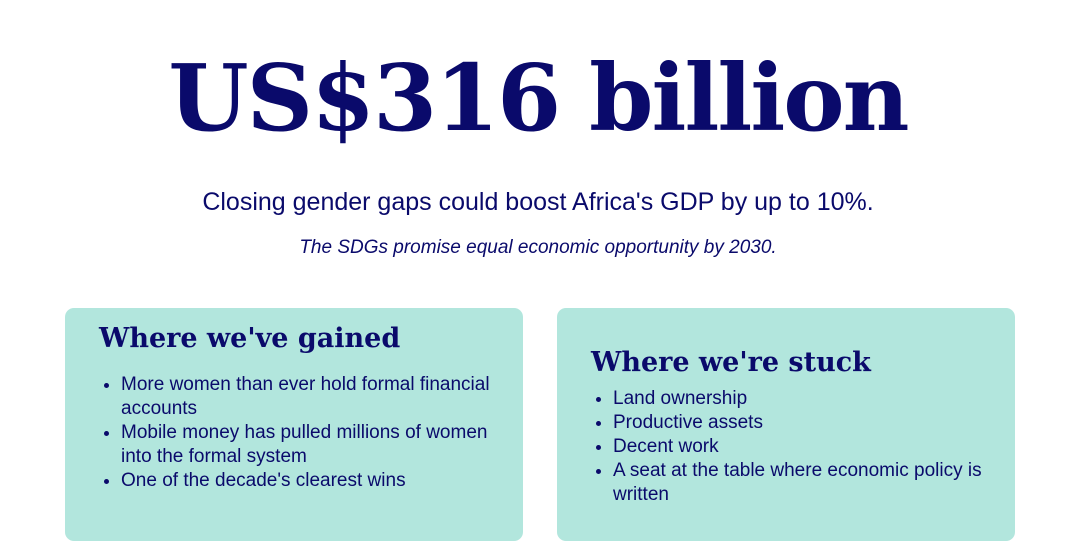  What do you see at coordinates (803, 447) in the screenshot?
I see `list-item: Decent work` at bounding box center [803, 447].